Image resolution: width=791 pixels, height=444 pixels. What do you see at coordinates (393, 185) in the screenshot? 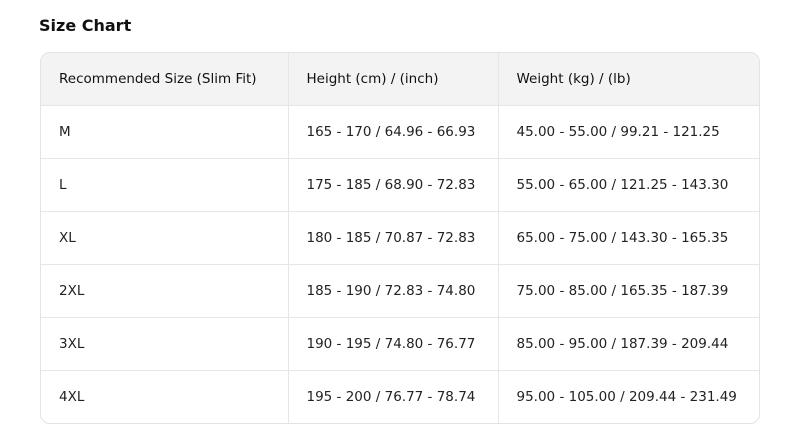
I see `height-cell: 175 - 185 / 68.90 - 72.83` at bounding box center [393, 185].